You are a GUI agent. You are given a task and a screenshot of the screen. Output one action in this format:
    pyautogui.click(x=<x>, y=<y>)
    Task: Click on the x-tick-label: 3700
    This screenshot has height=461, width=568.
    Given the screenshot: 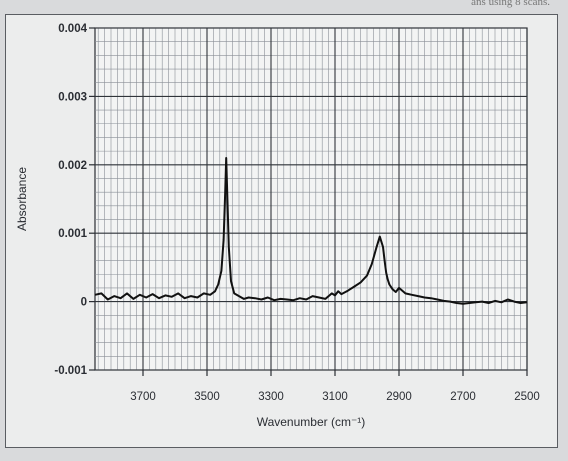 What is the action you would take?
    pyautogui.click(x=143, y=397)
    